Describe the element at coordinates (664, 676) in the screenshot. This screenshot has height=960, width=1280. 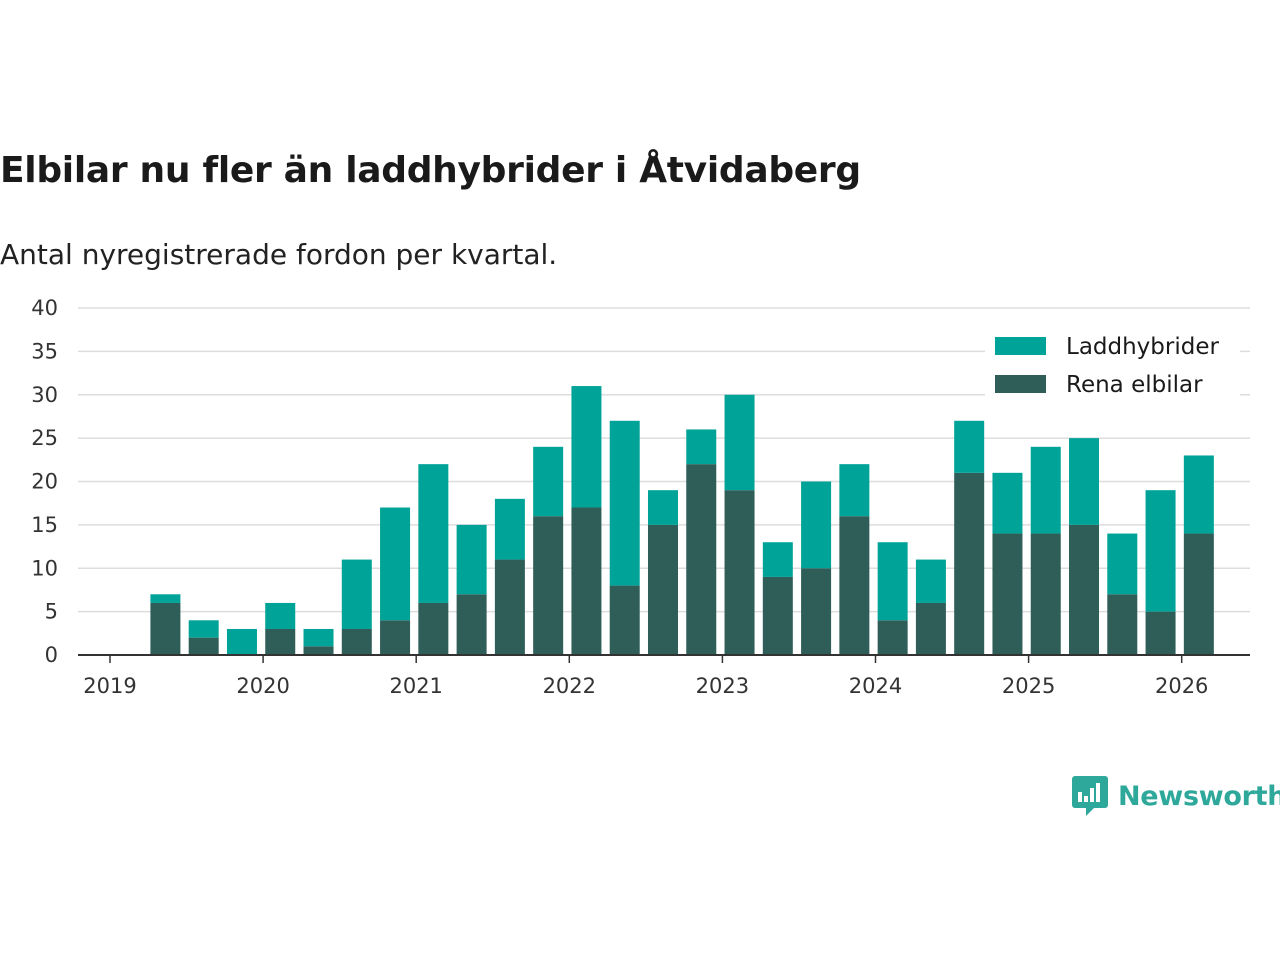
I see `x-axis: 2019 2020 2021 2022 2023 2024 2025 2026` at that location.